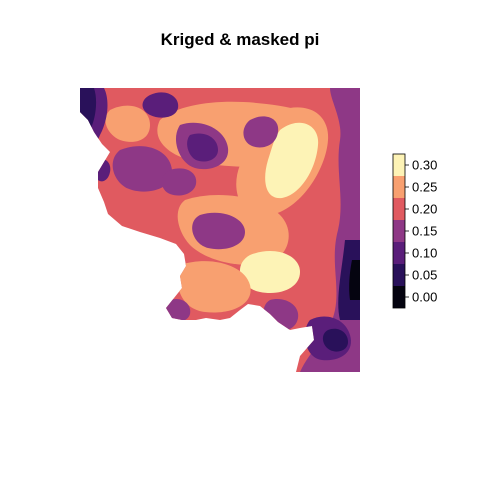 This screenshot has height=480, width=480. What do you see at coordinates (160, 105) in the screenshot?
I see `patch-cold-top` at bounding box center [160, 105].